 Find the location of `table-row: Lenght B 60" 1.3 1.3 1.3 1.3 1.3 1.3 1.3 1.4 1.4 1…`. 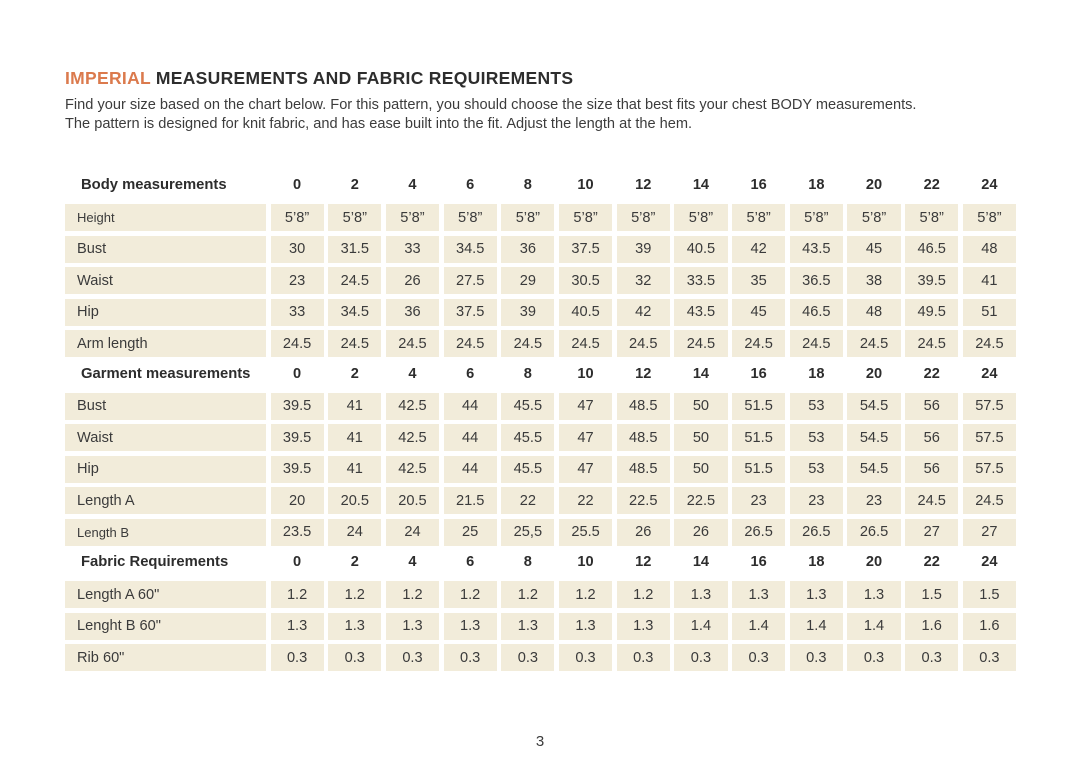

table-row: Lenght B 60" 1.3 1.3 1.3 1.3 1.3 1.3 1.3 1.4 1.4 1… is located at coordinates (540, 626).